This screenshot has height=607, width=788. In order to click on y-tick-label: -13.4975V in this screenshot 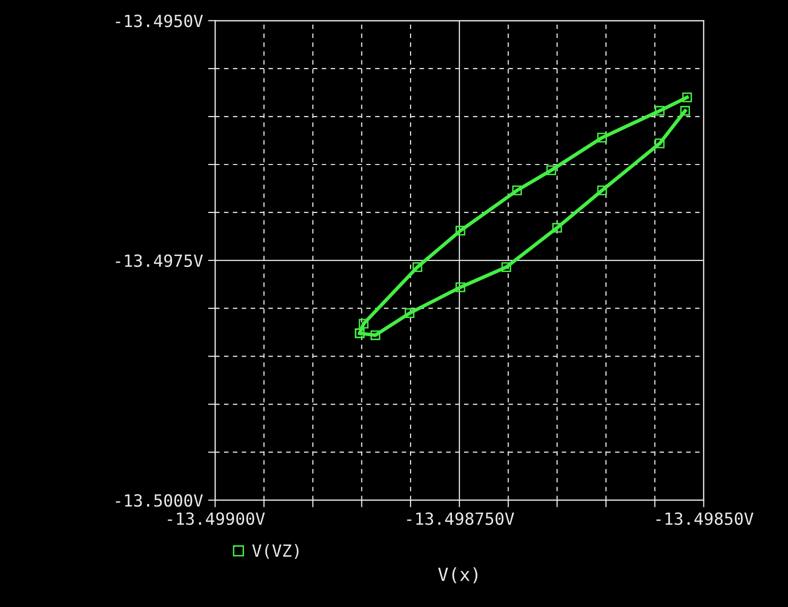, I will do `click(159, 261)`.